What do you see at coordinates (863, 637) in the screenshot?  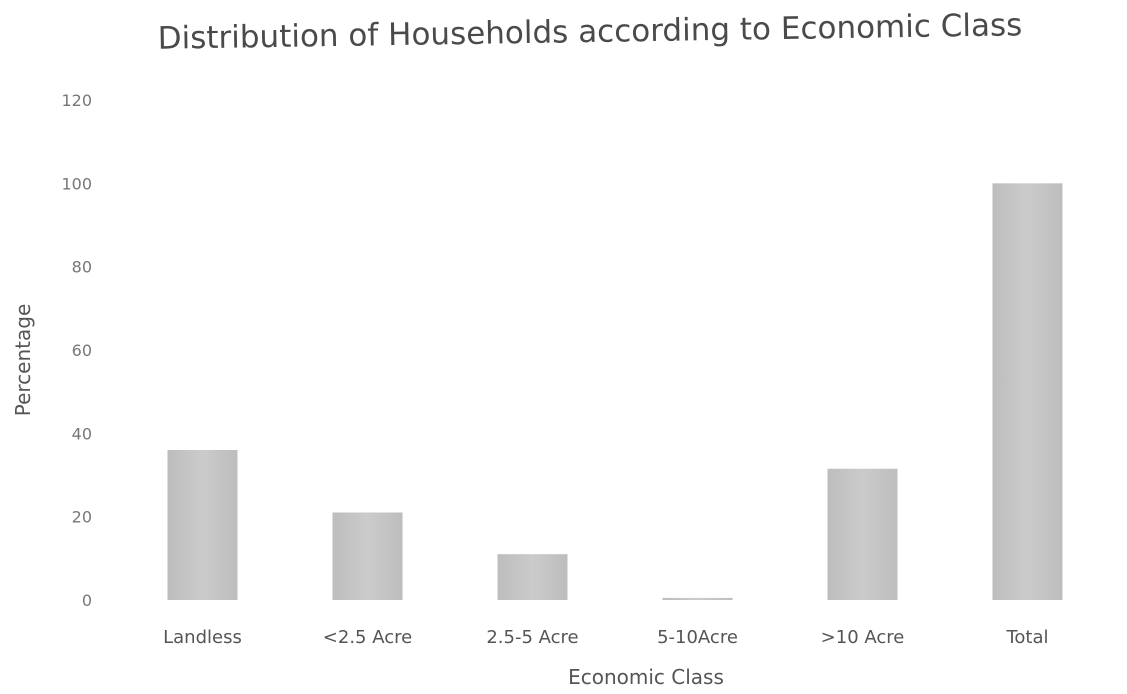 I see `x-tick-label: >10 Acre` at bounding box center [863, 637].